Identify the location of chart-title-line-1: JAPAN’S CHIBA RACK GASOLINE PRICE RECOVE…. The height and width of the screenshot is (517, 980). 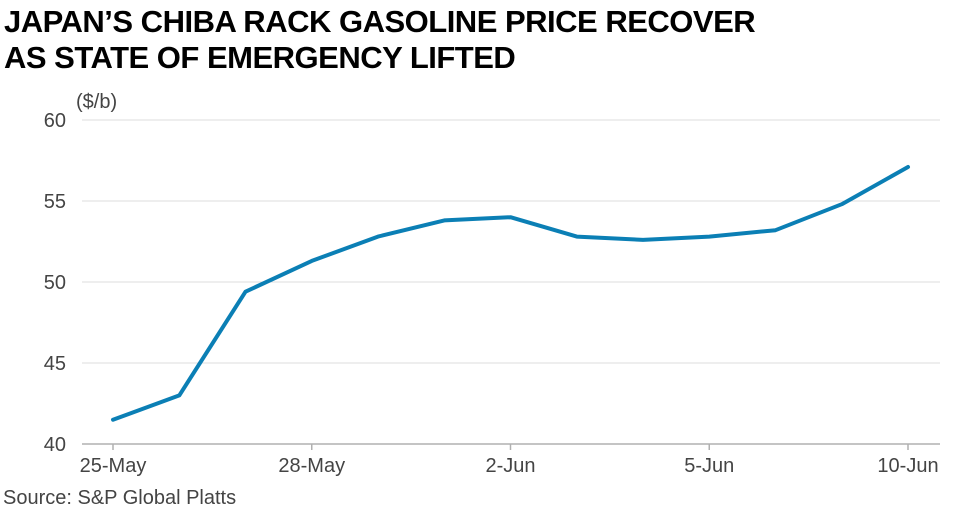
(380, 21).